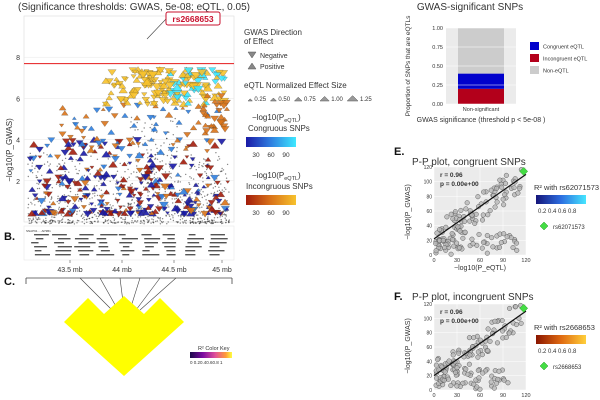 This screenshot has height=400, width=600. What do you see at coordinates (429, 348) in the screenshot?
I see `pp-y-tick: 60` at bounding box center [429, 348].